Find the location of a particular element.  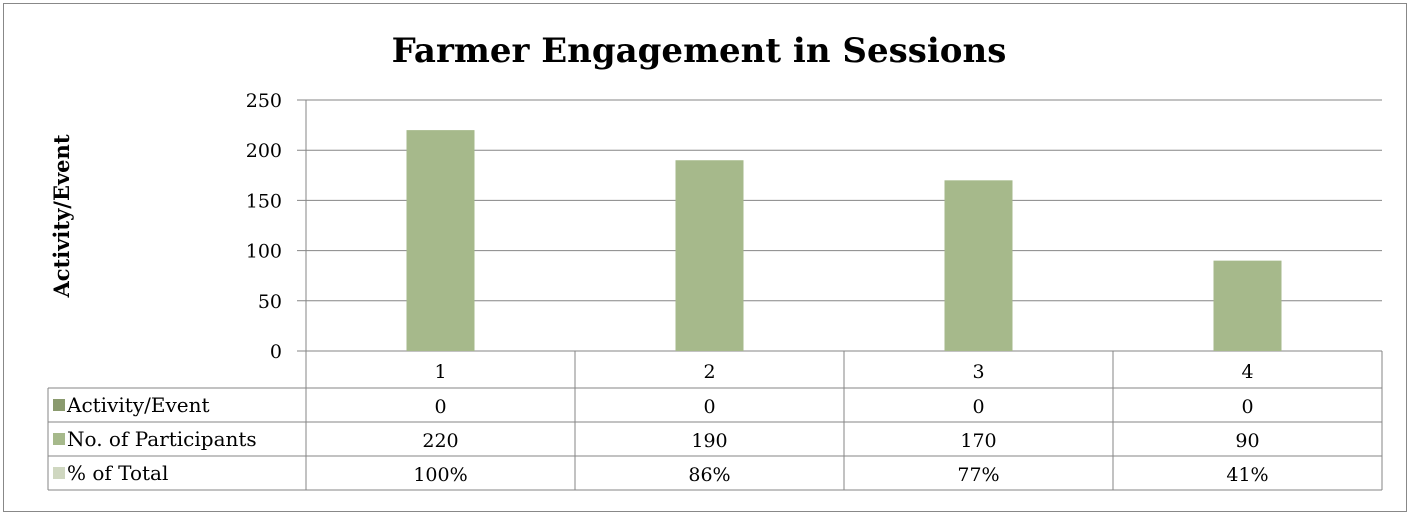

y-tick-label: 50 is located at coordinates (270, 302).